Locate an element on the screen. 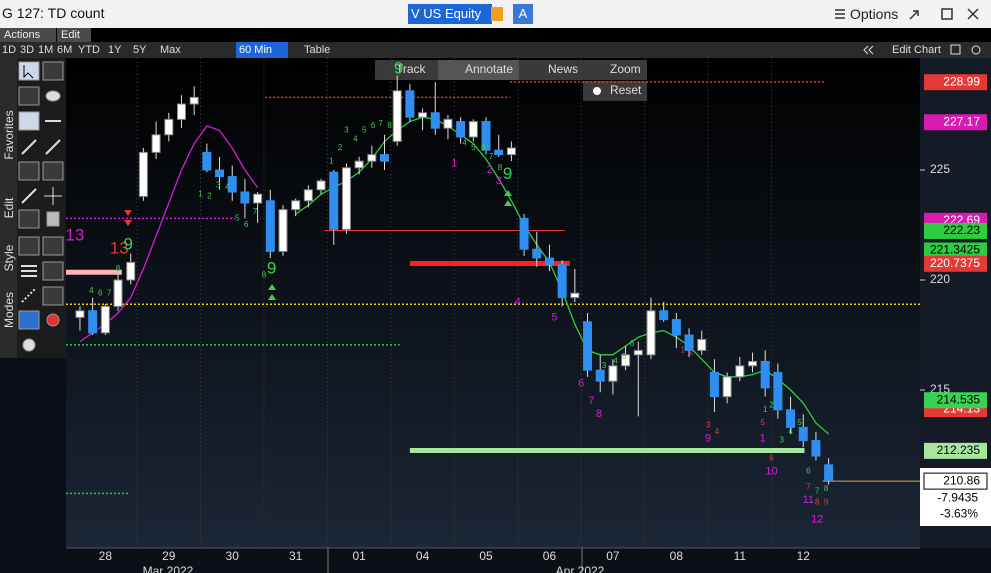  menu-item: Actions is located at coordinates (28, 35).